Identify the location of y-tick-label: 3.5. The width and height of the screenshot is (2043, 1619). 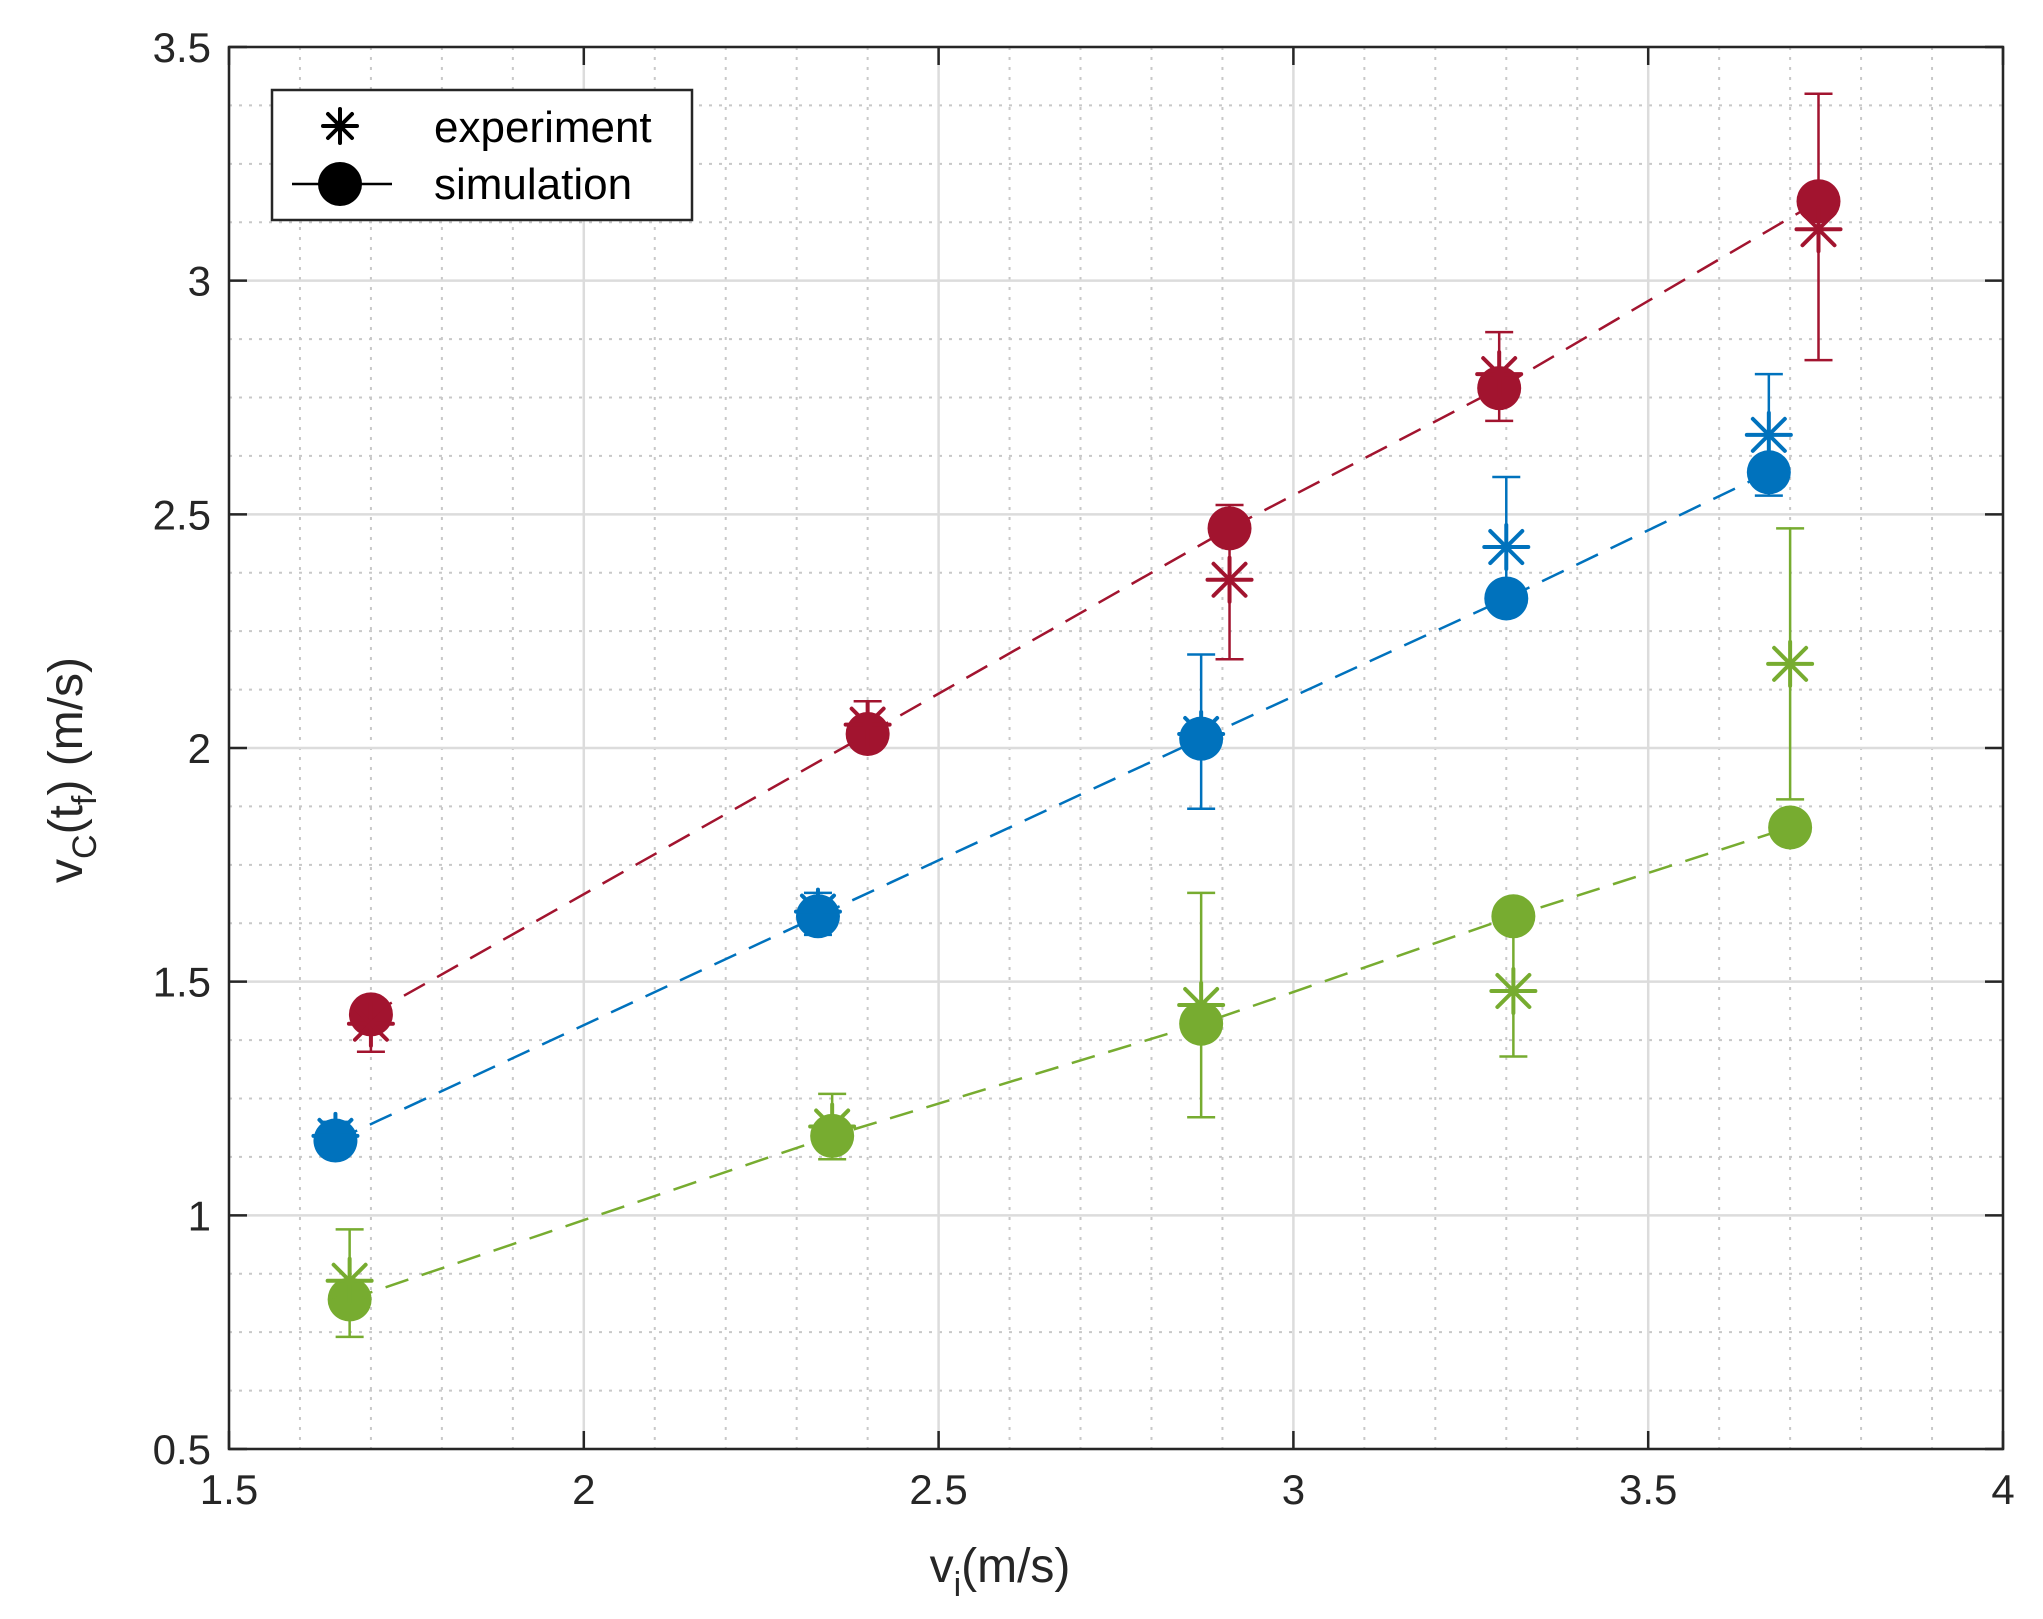
(182, 47).